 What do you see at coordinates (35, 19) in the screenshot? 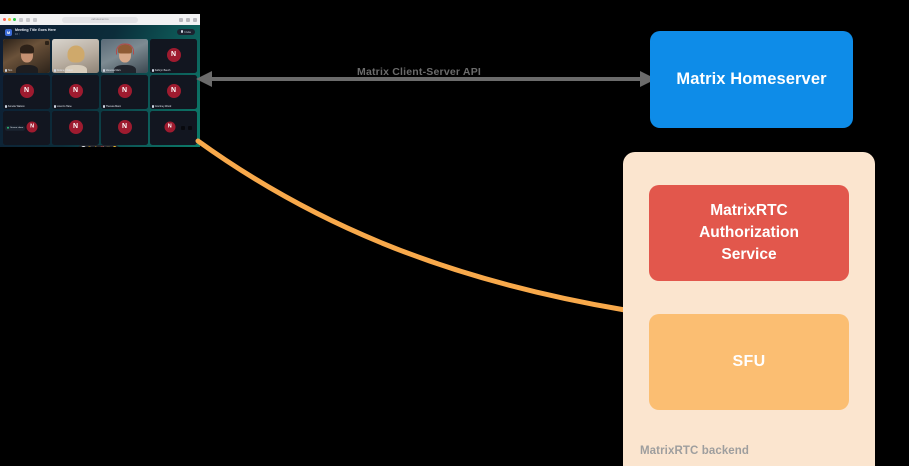
I see `forward-arrow-icon` at bounding box center [35, 19].